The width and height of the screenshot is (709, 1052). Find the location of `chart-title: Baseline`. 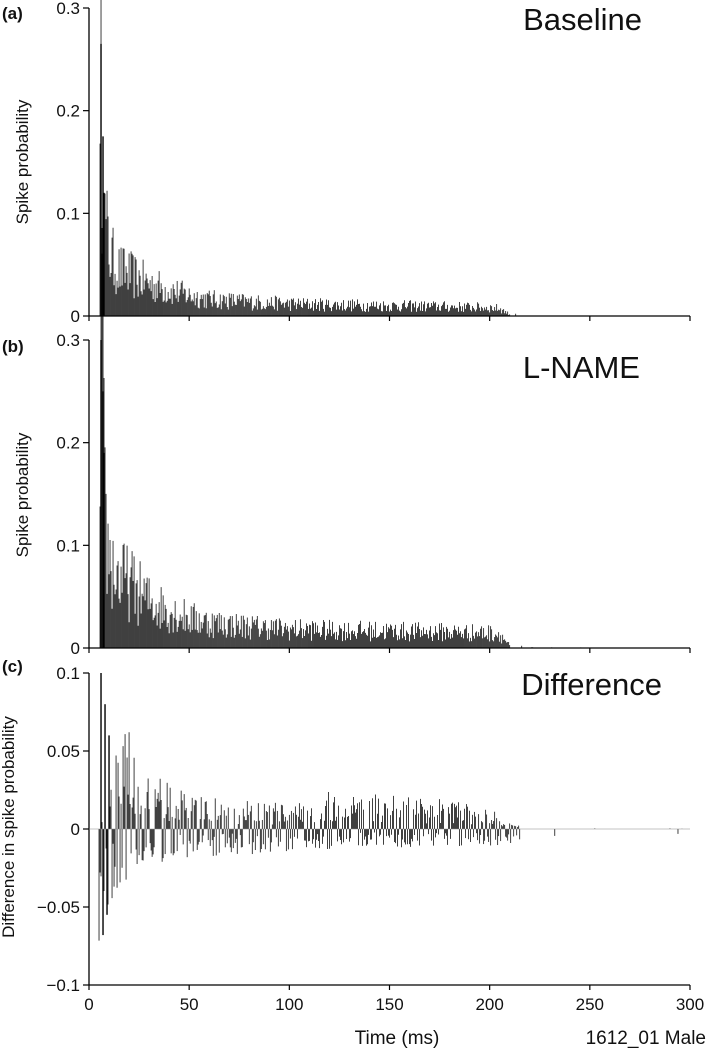

chart-title: Baseline is located at coordinates (582, 19).